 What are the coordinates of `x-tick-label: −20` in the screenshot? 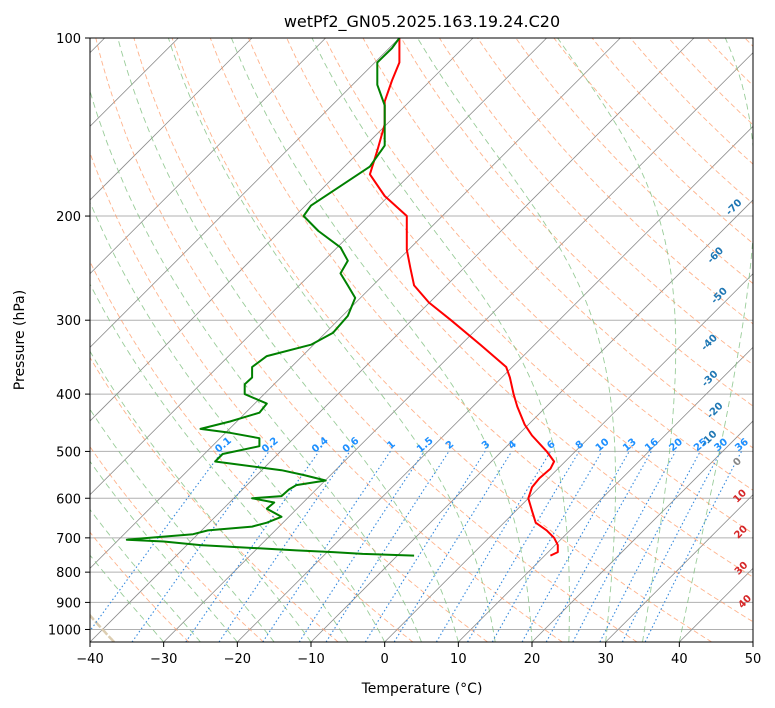 It's located at (237, 659).